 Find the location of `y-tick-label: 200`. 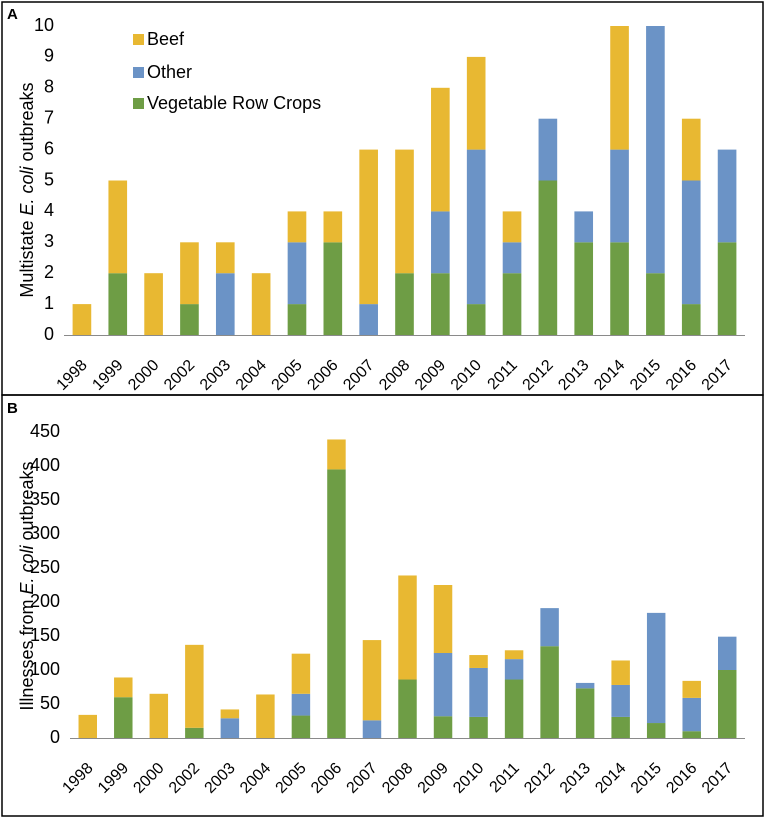

y-tick-label: 200 is located at coordinates (45, 601).